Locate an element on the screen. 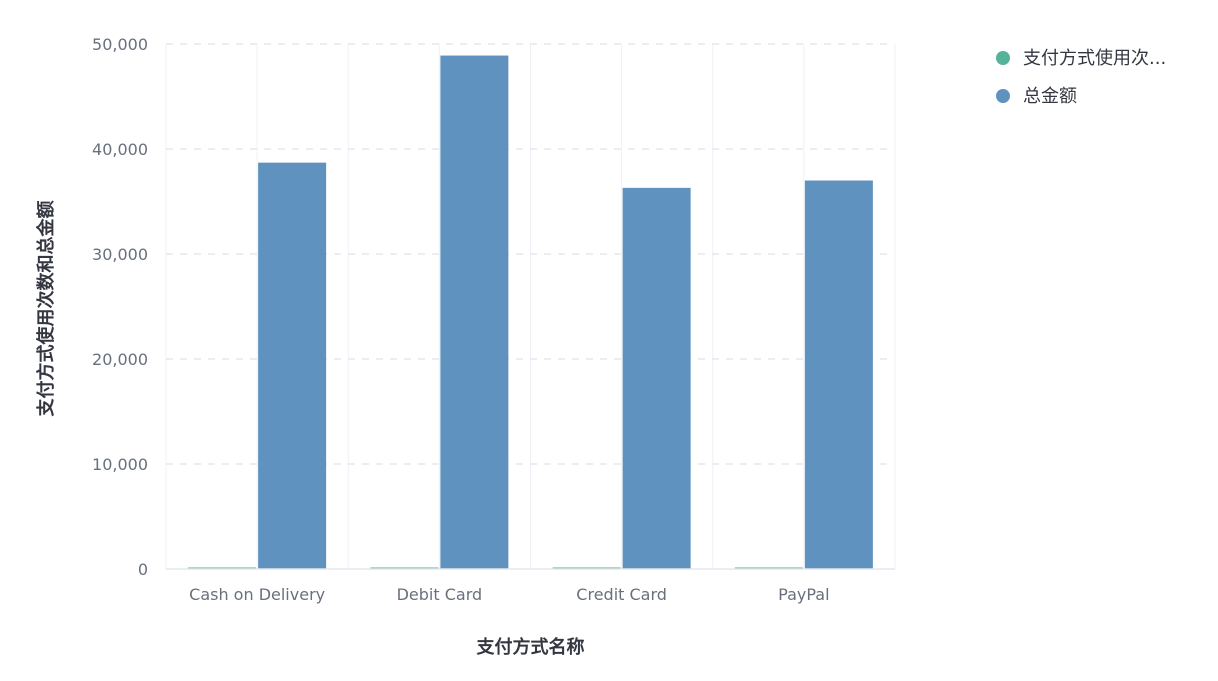  y-tick-label: 40,000 is located at coordinates (120, 149).